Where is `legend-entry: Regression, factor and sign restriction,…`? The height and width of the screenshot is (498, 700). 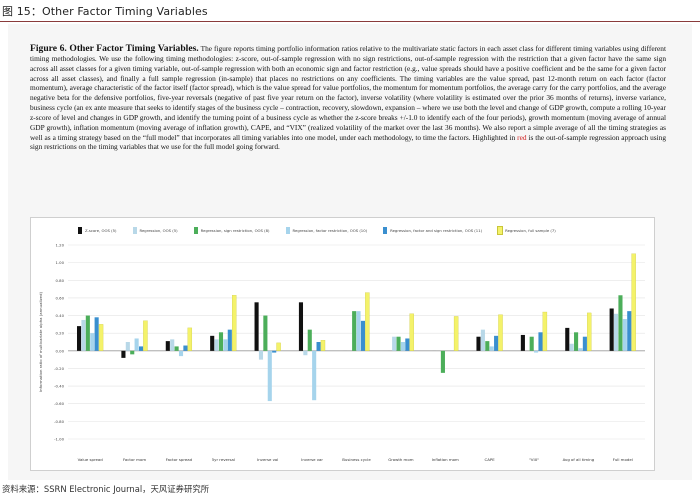 legend-entry: Regression, factor and sign restriction,… is located at coordinates (433, 230).